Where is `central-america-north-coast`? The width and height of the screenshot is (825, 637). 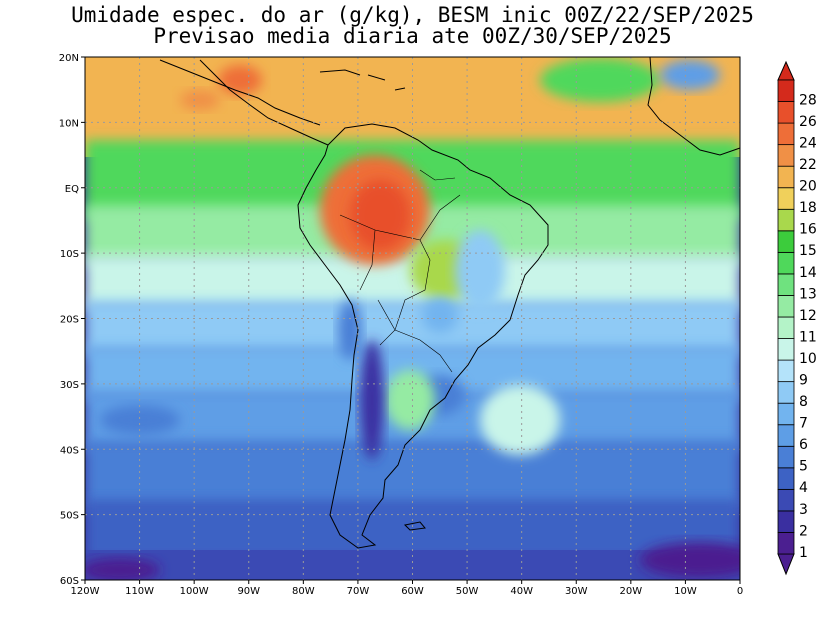
central-america-north-coast is located at coordinates (240, 92).